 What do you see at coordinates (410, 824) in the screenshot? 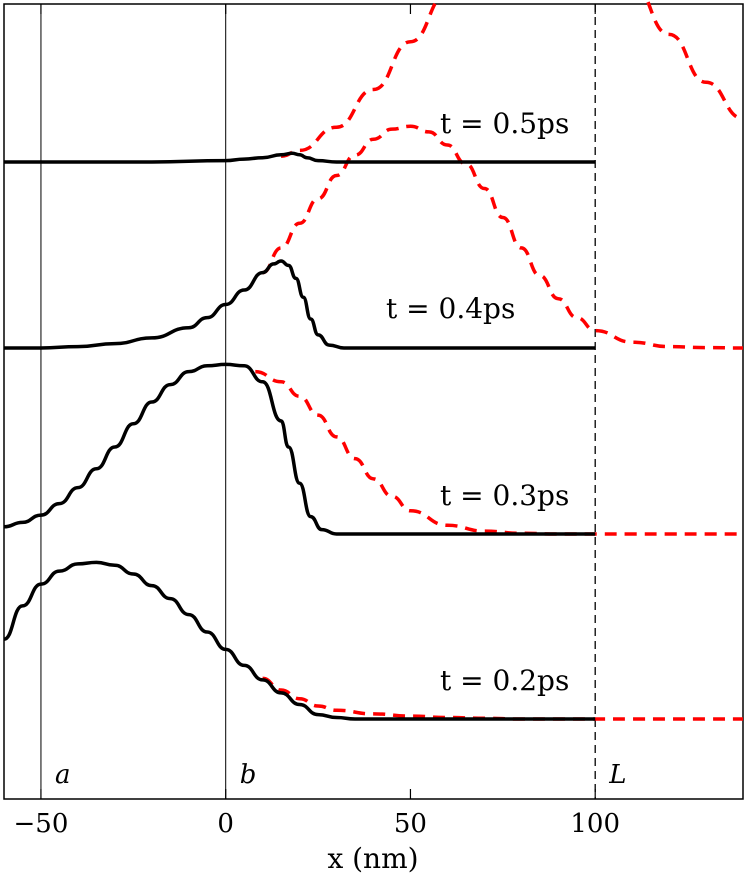
I see `x-tick-label: 50` at bounding box center [410, 824].